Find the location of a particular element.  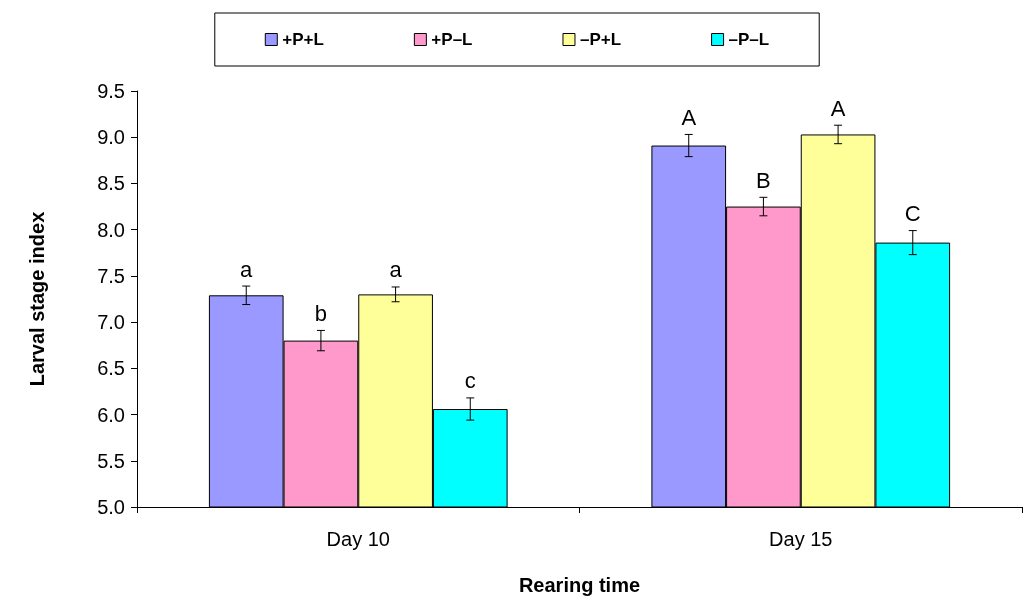

x-axis-title: Rearing time is located at coordinates (579, 585).